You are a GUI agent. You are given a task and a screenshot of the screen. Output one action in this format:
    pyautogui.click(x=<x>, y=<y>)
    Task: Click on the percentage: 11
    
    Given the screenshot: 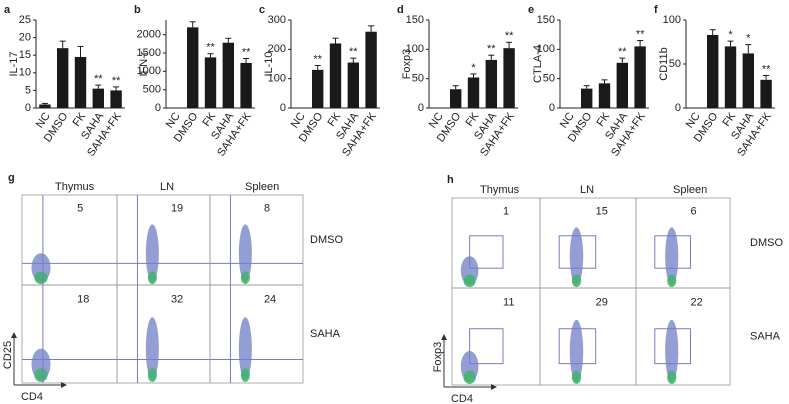 What is the action you would take?
    pyautogui.click(x=508, y=302)
    